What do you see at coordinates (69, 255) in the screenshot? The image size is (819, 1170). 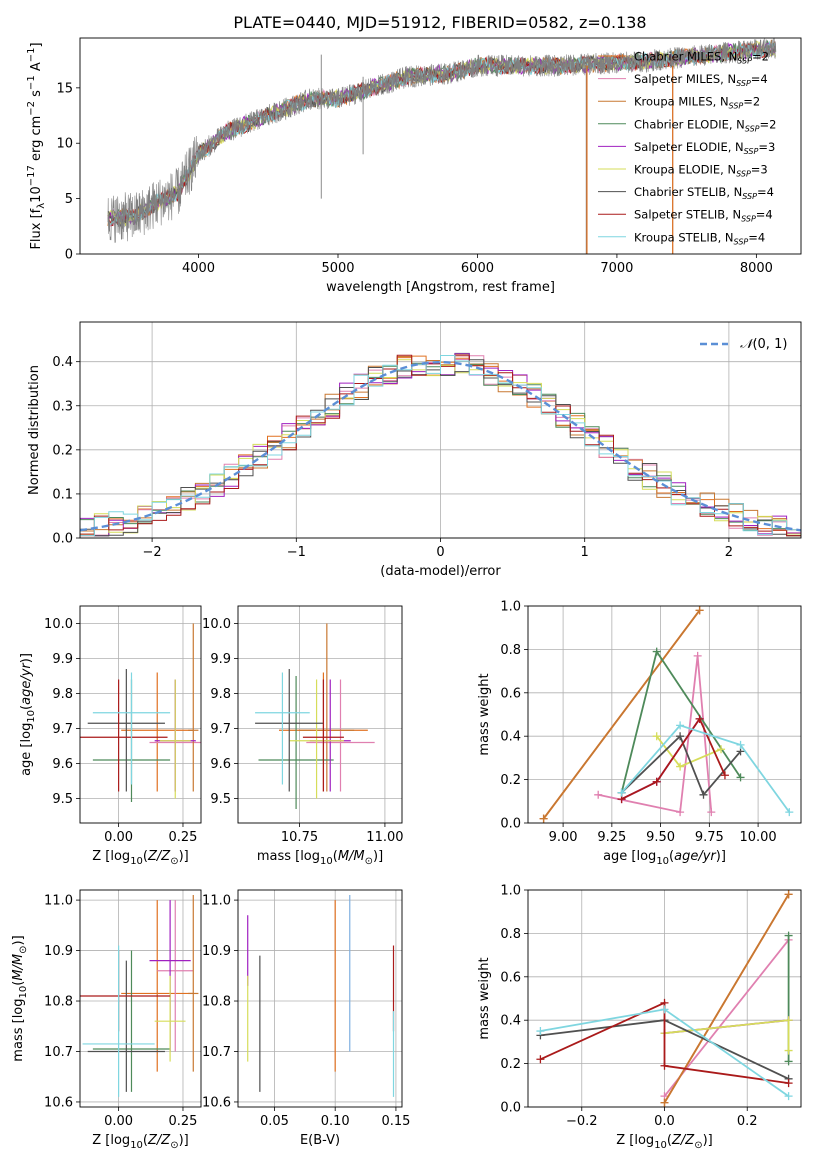 I see `y-tick-label: 0` at bounding box center [69, 255].